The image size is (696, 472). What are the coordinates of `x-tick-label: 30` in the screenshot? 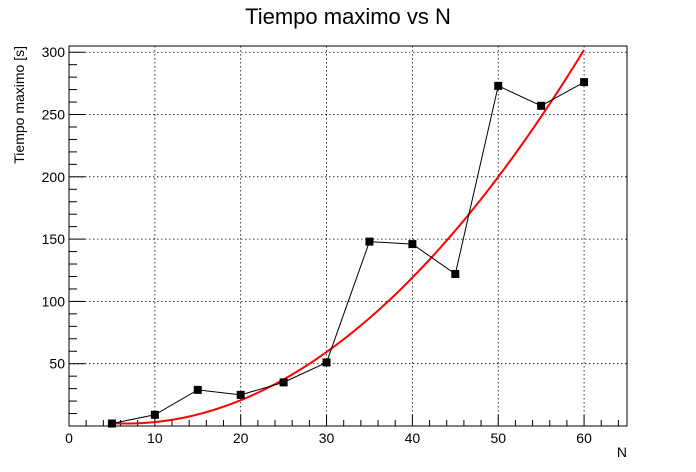 It's located at (327, 438).